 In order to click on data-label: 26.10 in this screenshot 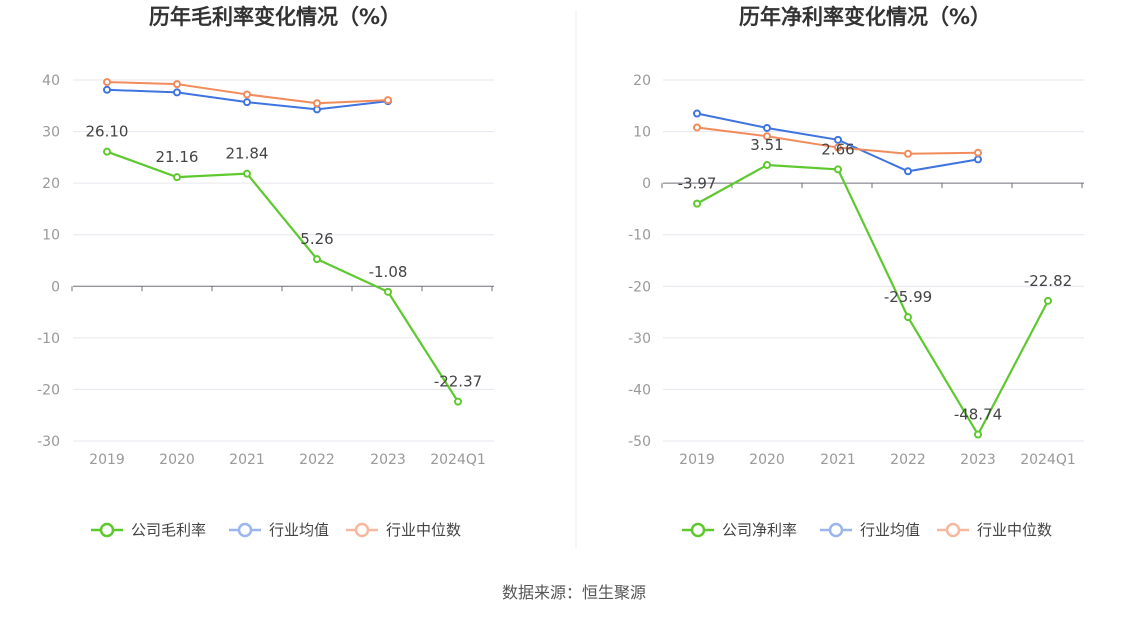, I will do `click(107, 132)`.